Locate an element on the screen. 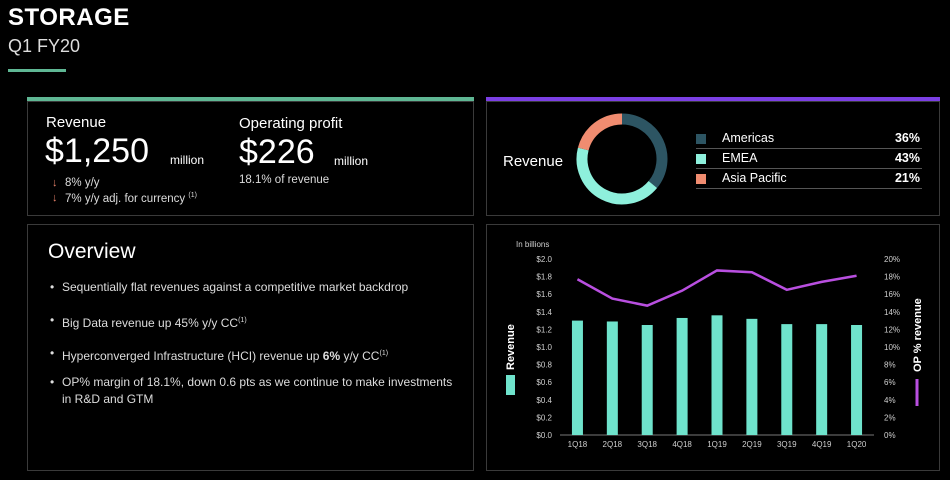 This screenshot has height=480, width=950. x-tick-label: 2Q19 is located at coordinates (752, 444).